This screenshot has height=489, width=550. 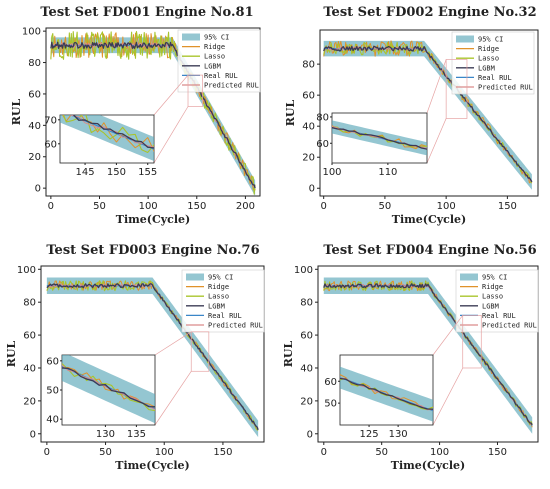 I want to click on legend-label: 95% CI, so click(x=494, y=278).